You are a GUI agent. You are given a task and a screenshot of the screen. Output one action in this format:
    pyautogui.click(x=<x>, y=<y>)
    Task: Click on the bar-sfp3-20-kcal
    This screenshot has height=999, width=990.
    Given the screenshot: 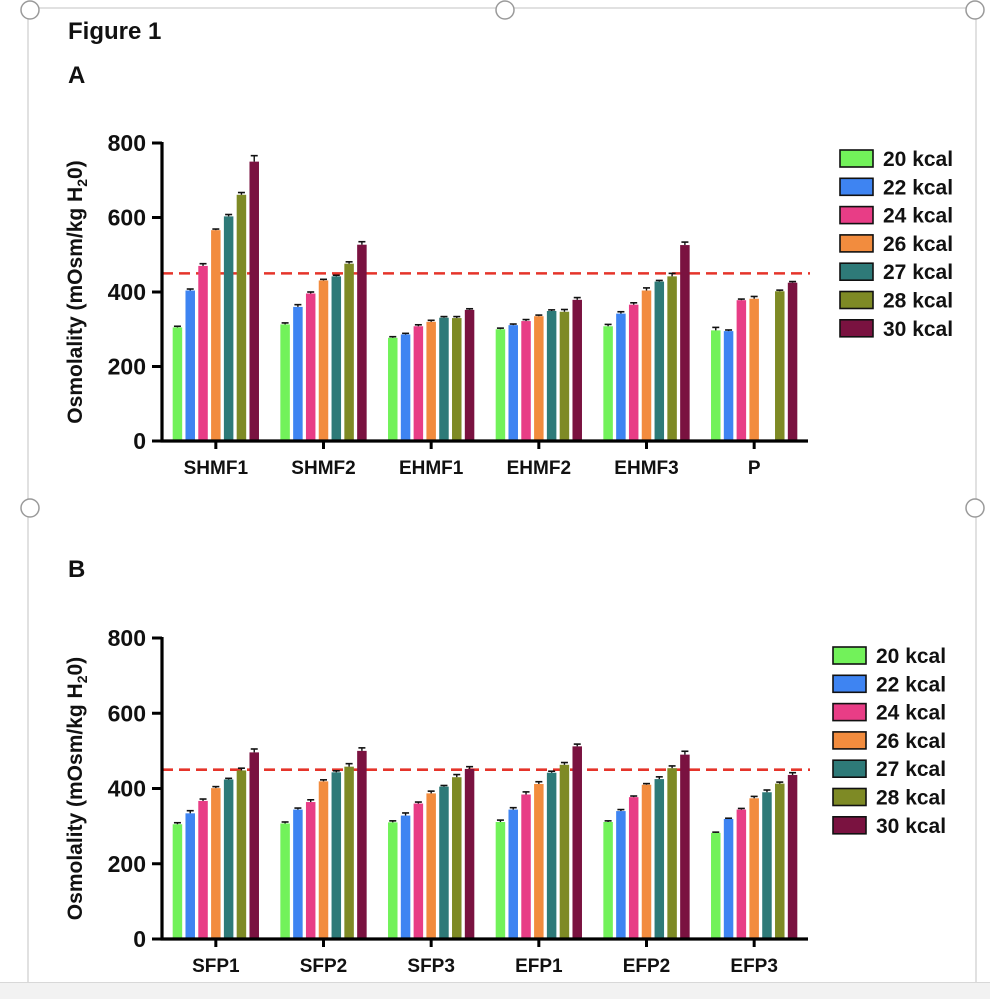 What is the action you would take?
    pyautogui.click(x=393, y=880)
    